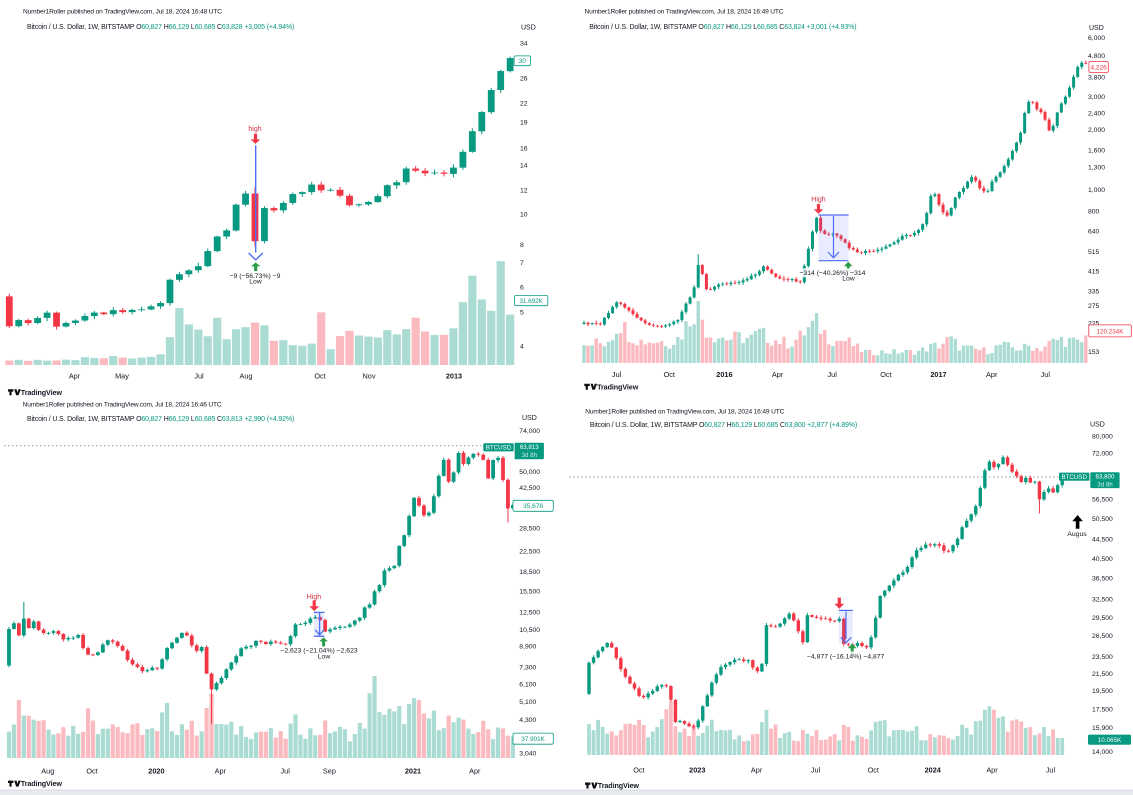 The height and width of the screenshot is (795, 1133). What do you see at coordinates (697, 769) in the screenshot?
I see `svg-text: 2023` at bounding box center [697, 769].